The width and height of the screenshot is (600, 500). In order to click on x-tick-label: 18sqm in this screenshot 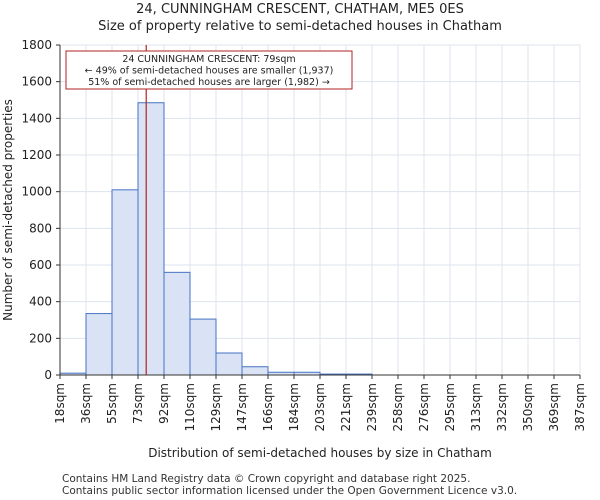, I will do `click(60, 403)`.